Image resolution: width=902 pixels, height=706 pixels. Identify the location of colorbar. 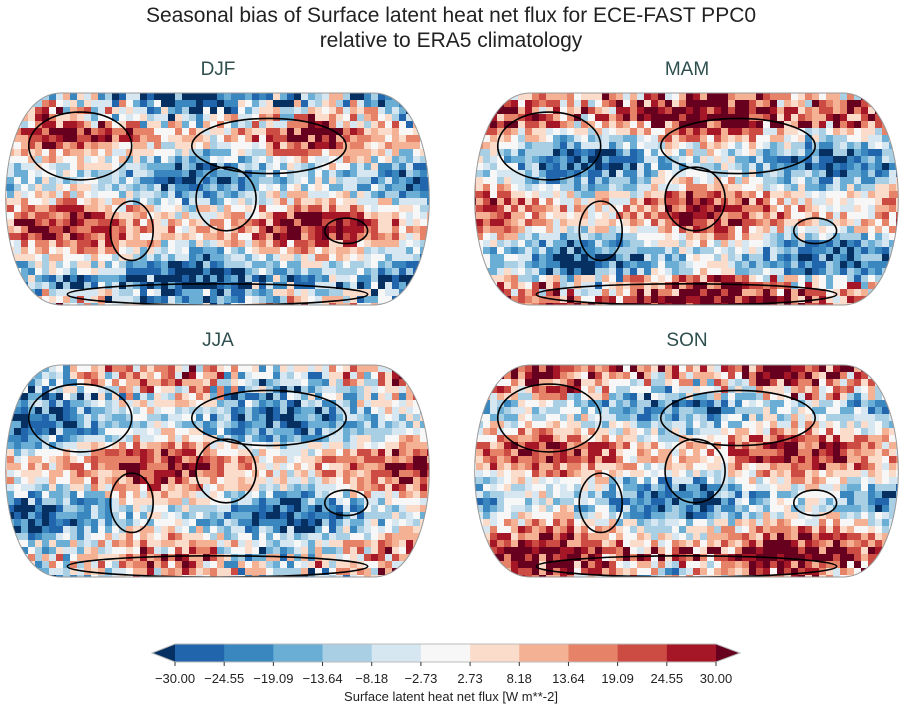
(446, 653).